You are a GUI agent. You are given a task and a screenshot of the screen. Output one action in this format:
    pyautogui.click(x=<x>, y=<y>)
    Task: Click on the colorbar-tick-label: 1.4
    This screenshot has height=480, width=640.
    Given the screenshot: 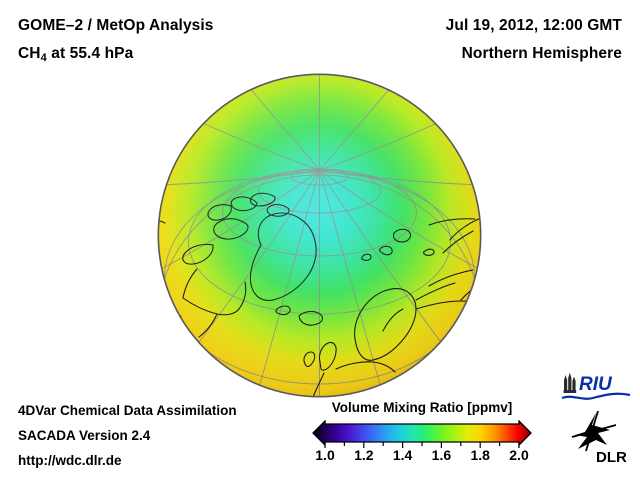 What is the action you would take?
    pyautogui.click(x=402, y=455)
    